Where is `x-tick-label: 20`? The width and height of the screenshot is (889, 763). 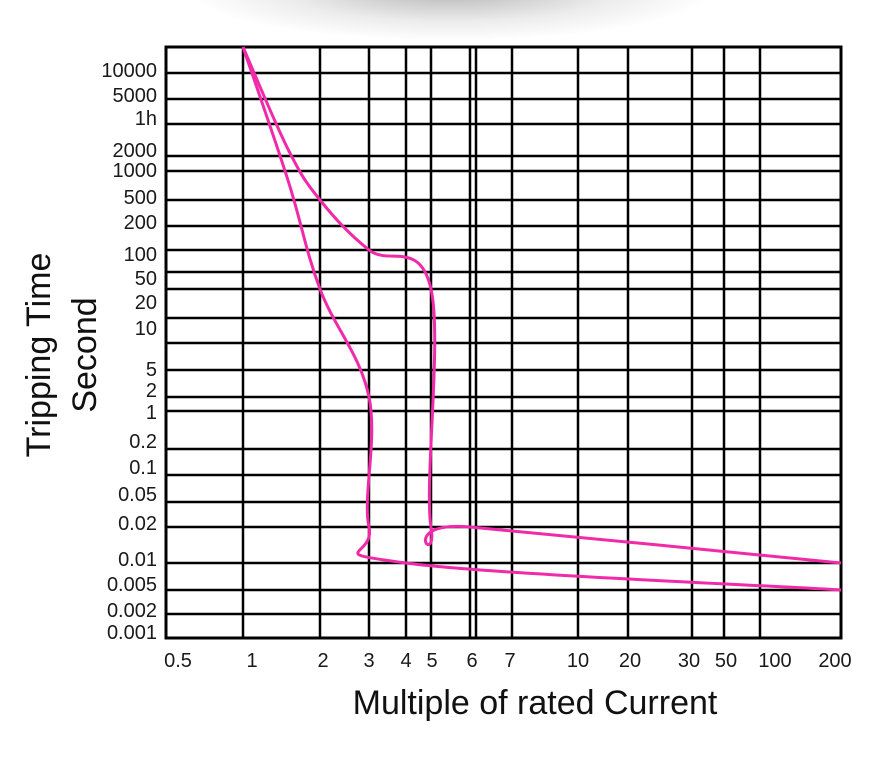 x-tick-label: 20 is located at coordinates (630, 661).